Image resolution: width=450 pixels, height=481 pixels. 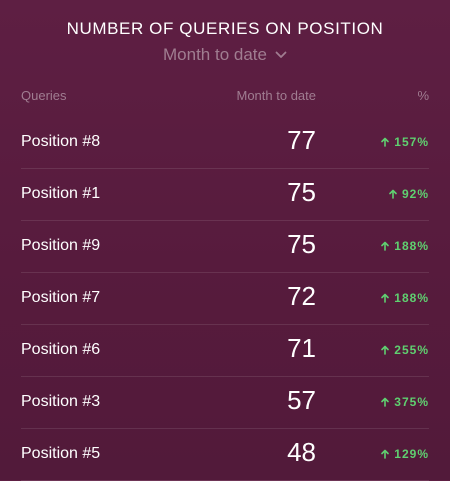 I want to click on chevron-down-icon, so click(x=281, y=54).